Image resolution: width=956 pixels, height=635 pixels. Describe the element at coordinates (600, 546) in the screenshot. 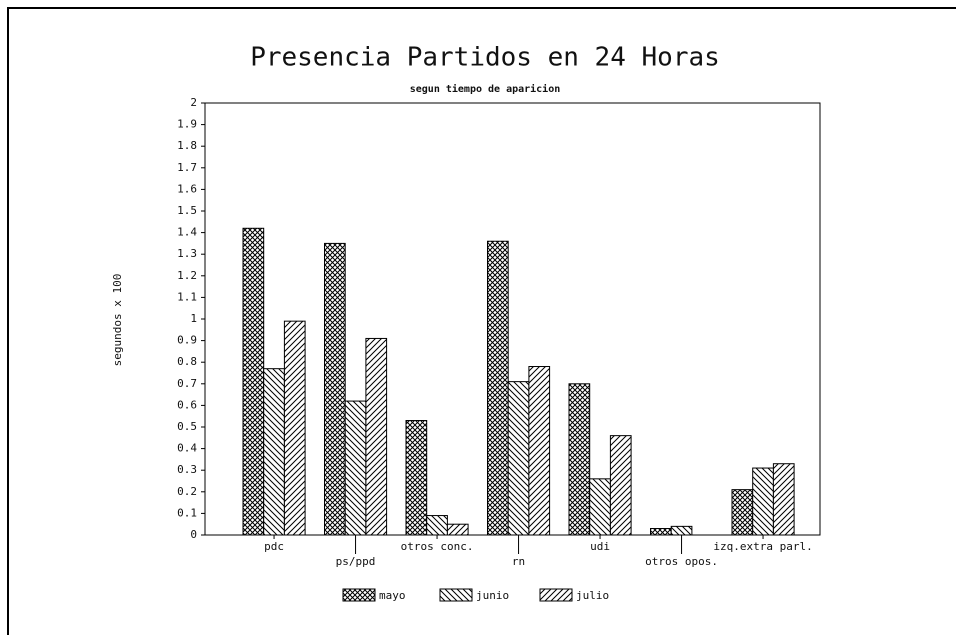

I see `x-tick-label: udi` at that location.